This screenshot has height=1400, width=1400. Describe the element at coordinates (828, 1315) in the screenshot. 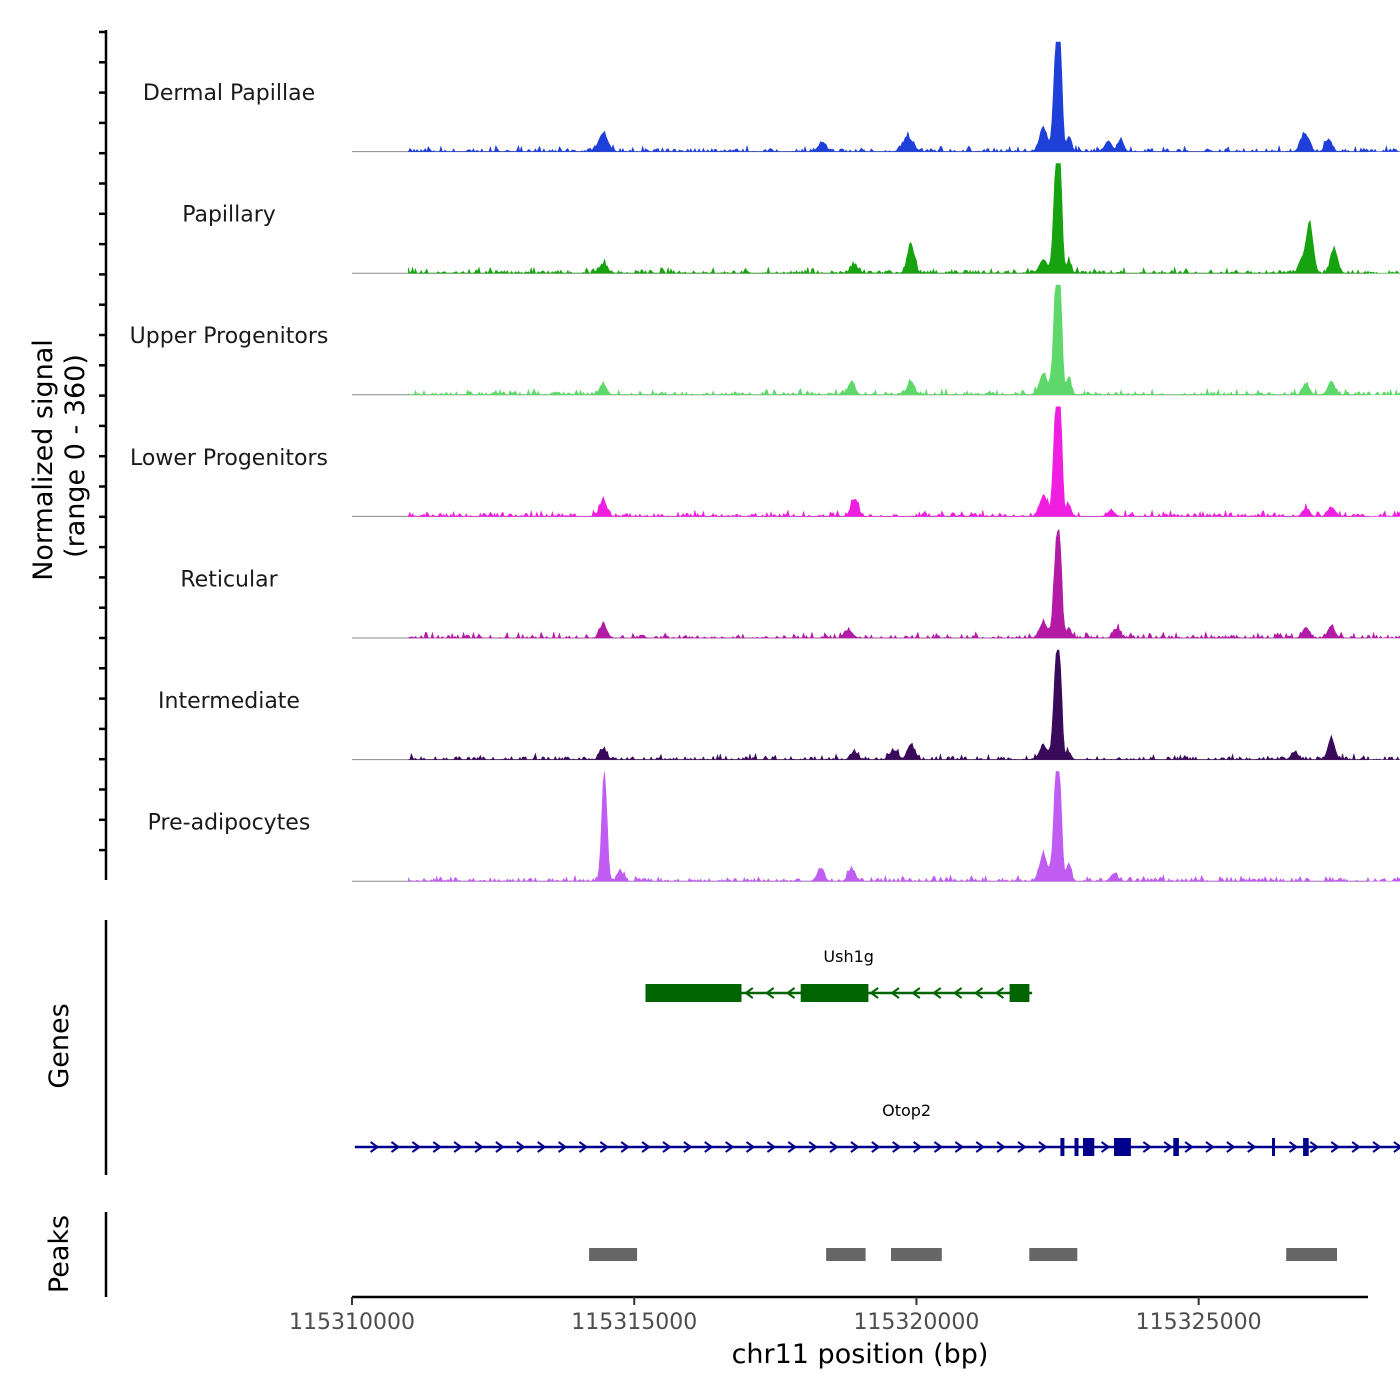

I see `x-axis: 115310000 115315000 115320000 115325000` at that location.